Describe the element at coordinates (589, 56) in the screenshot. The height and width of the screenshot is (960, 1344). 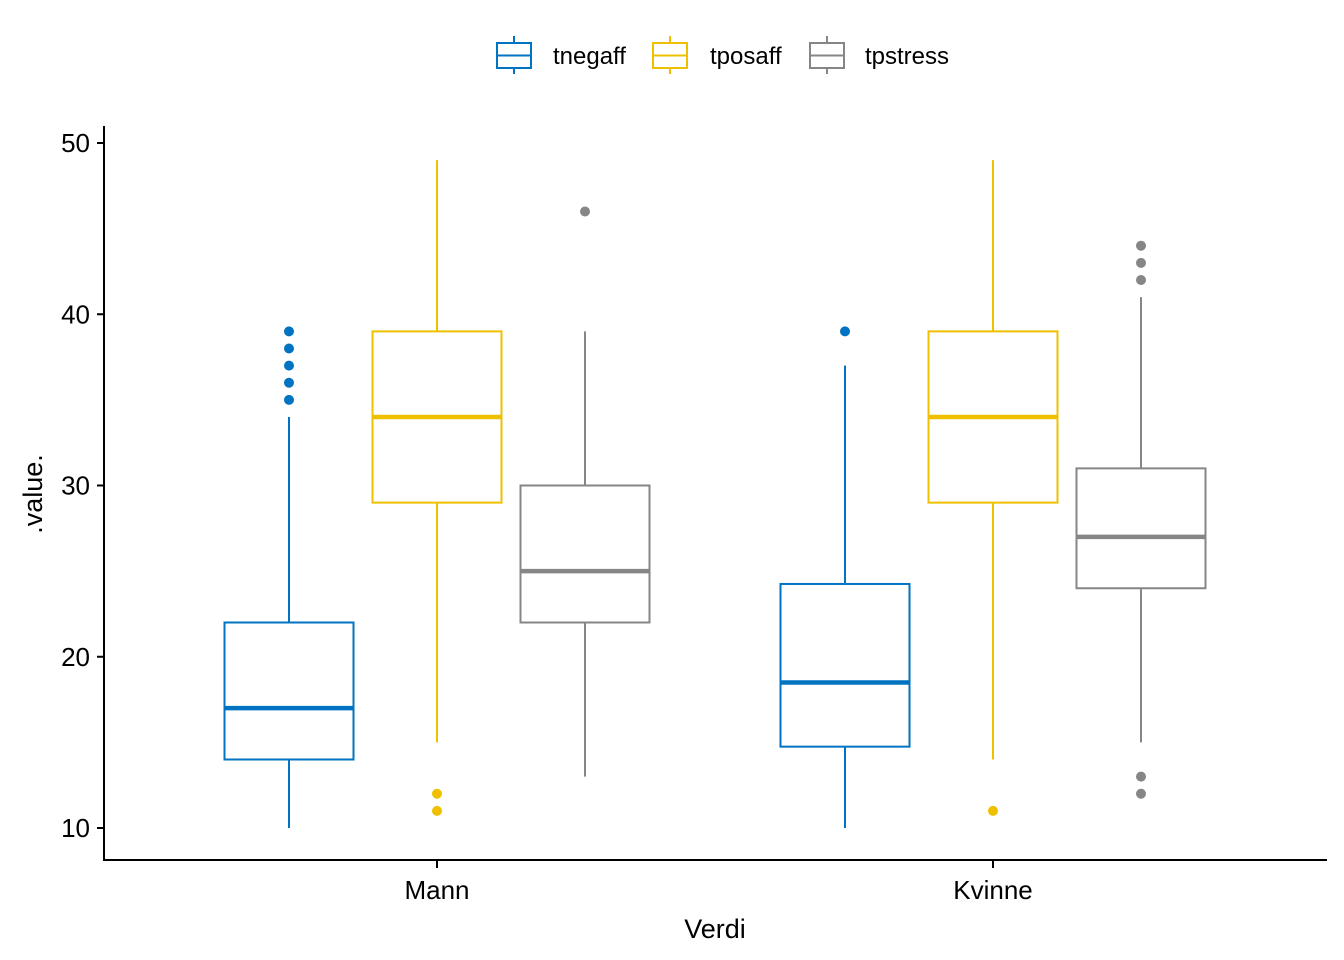
I see `legend-label: tnegaff` at that location.